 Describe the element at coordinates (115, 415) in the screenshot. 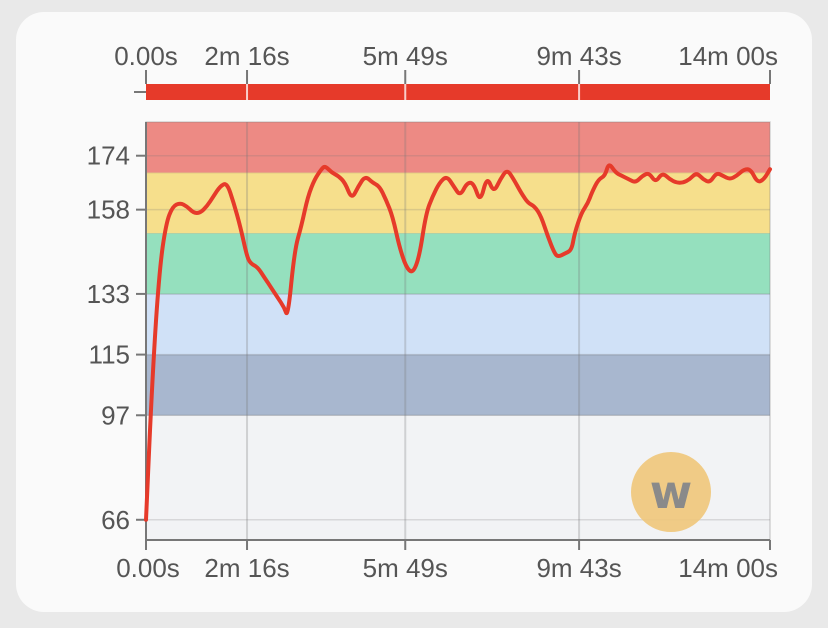

I see `y-tick-label: 97` at that location.